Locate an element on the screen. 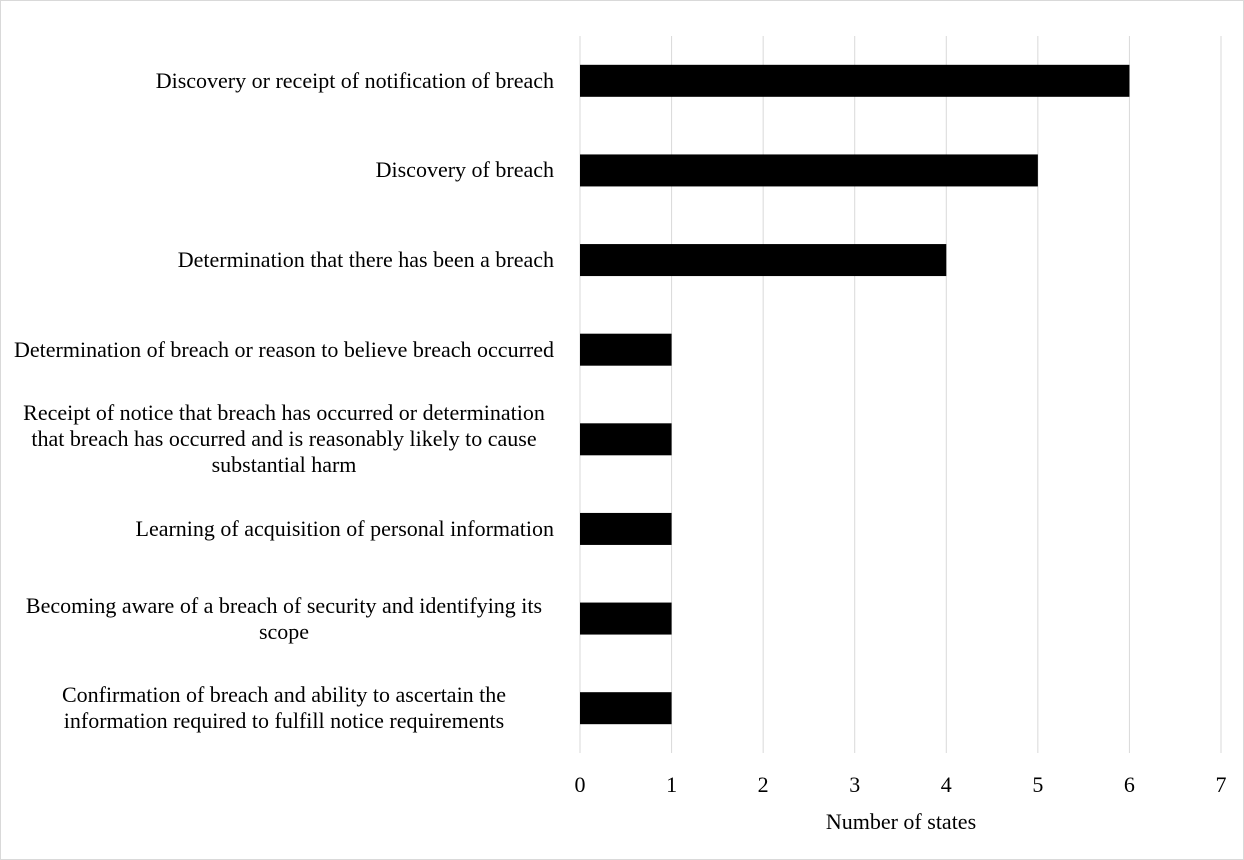 The width and height of the screenshot is (1244, 860). x-tick-label: 6 is located at coordinates (1129, 784).